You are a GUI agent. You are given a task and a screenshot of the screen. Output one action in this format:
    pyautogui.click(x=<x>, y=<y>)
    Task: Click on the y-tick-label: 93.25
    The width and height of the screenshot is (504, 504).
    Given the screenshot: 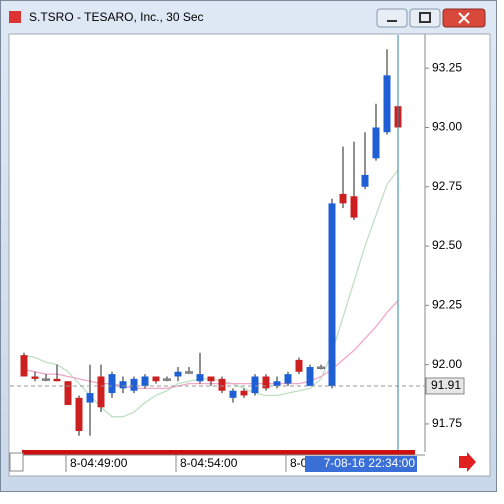 What is the action you would take?
    pyautogui.click(x=447, y=67)
    